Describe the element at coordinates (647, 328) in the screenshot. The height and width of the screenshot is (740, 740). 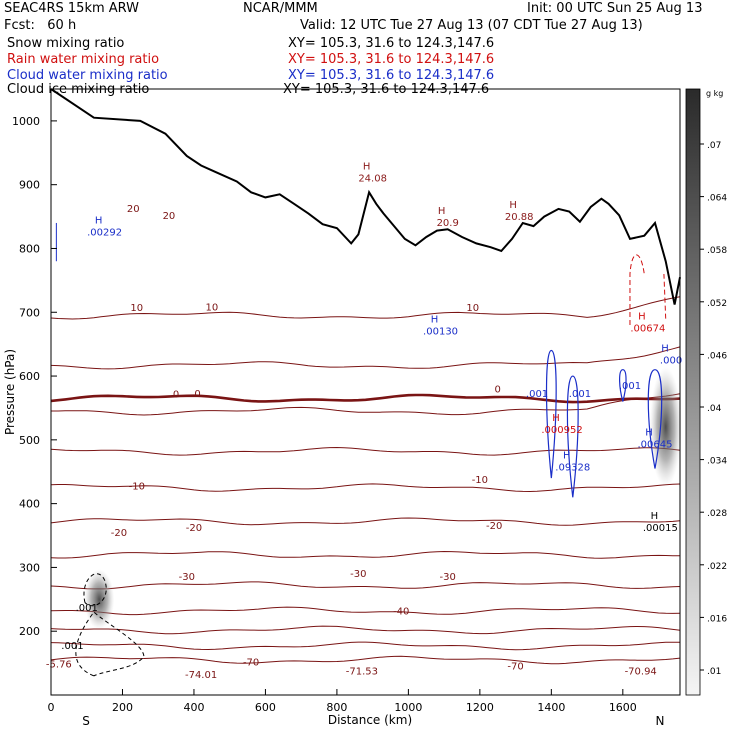
I see `extremum-value: .00674` at that location.